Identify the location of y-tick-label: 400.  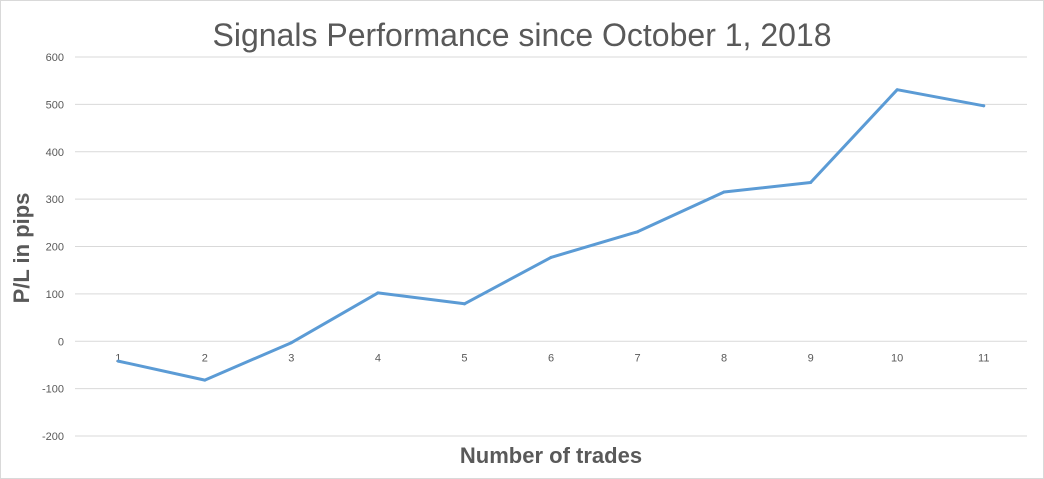
(55, 153).